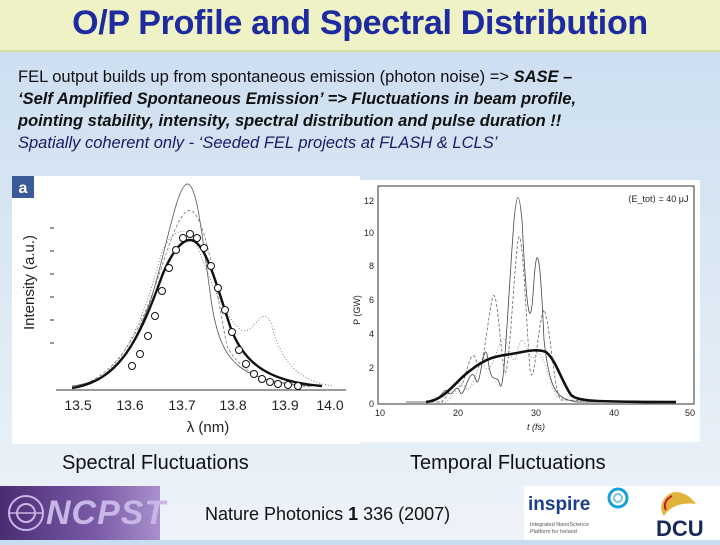 This screenshot has height=545, width=720. What do you see at coordinates (380, 413) in the screenshot?
I see `xtick-10: 10` at bounding box center [380, 413].